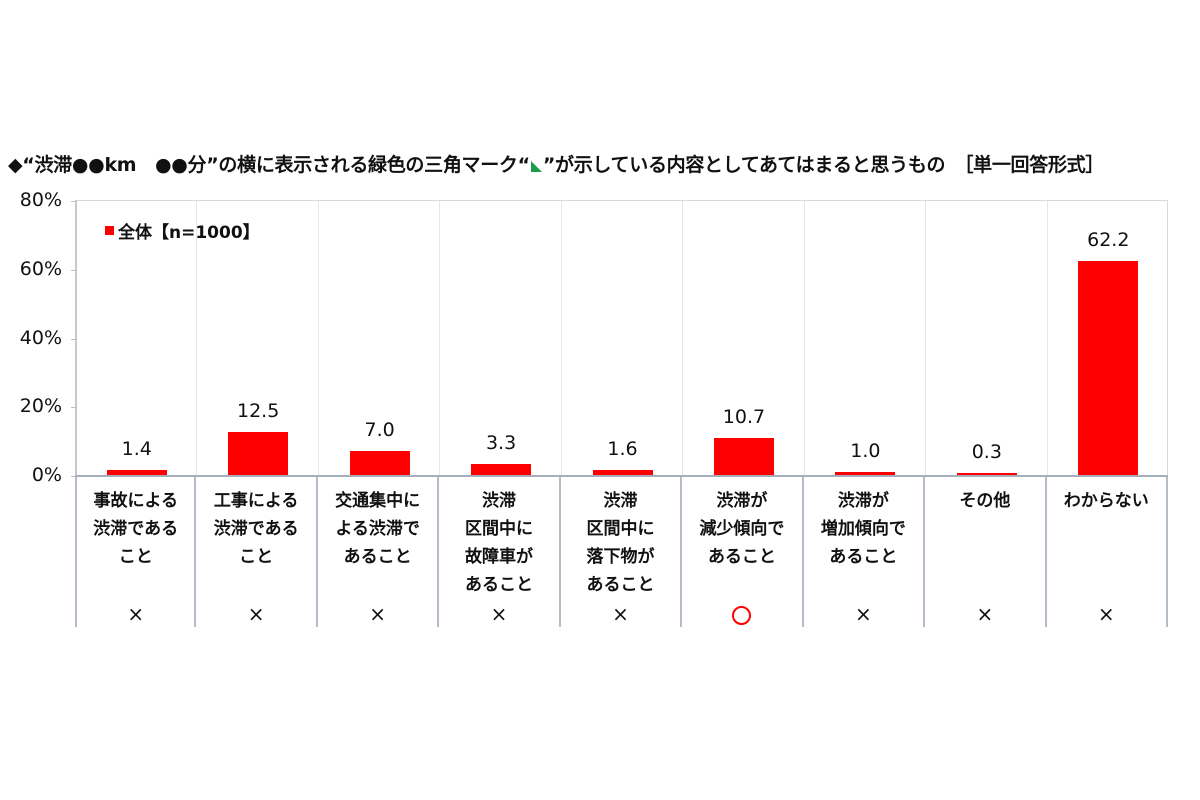  I want to click on y-tick-label: 60%, so click(40, 268).